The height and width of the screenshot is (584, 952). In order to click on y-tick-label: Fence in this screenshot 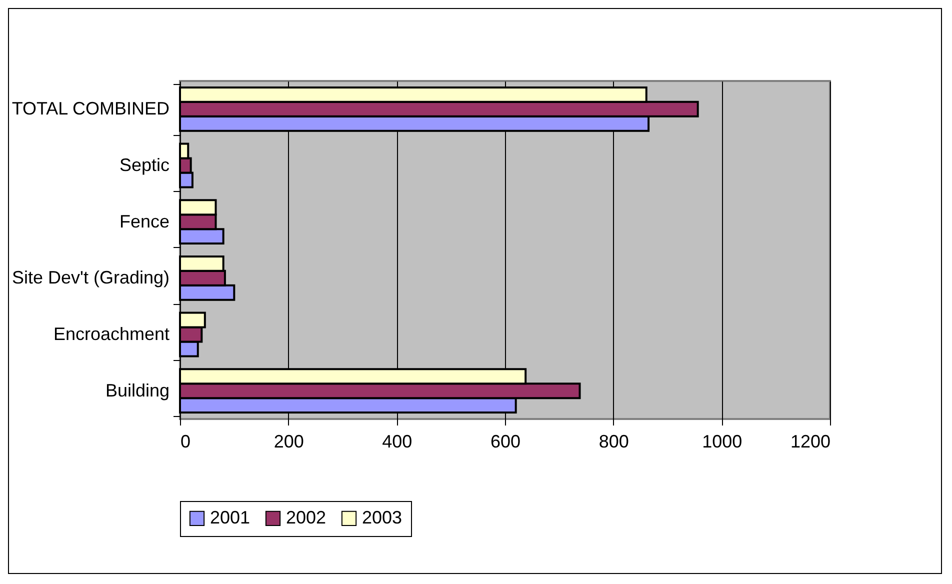, I will do `click(144, 221)`.